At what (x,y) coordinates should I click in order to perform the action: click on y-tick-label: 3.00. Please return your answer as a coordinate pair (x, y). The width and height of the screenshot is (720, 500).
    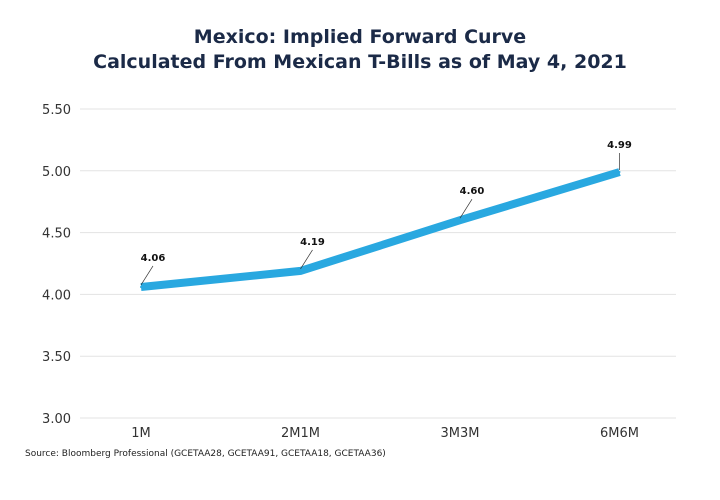
    Looking at the image, I should click on (56, 419).